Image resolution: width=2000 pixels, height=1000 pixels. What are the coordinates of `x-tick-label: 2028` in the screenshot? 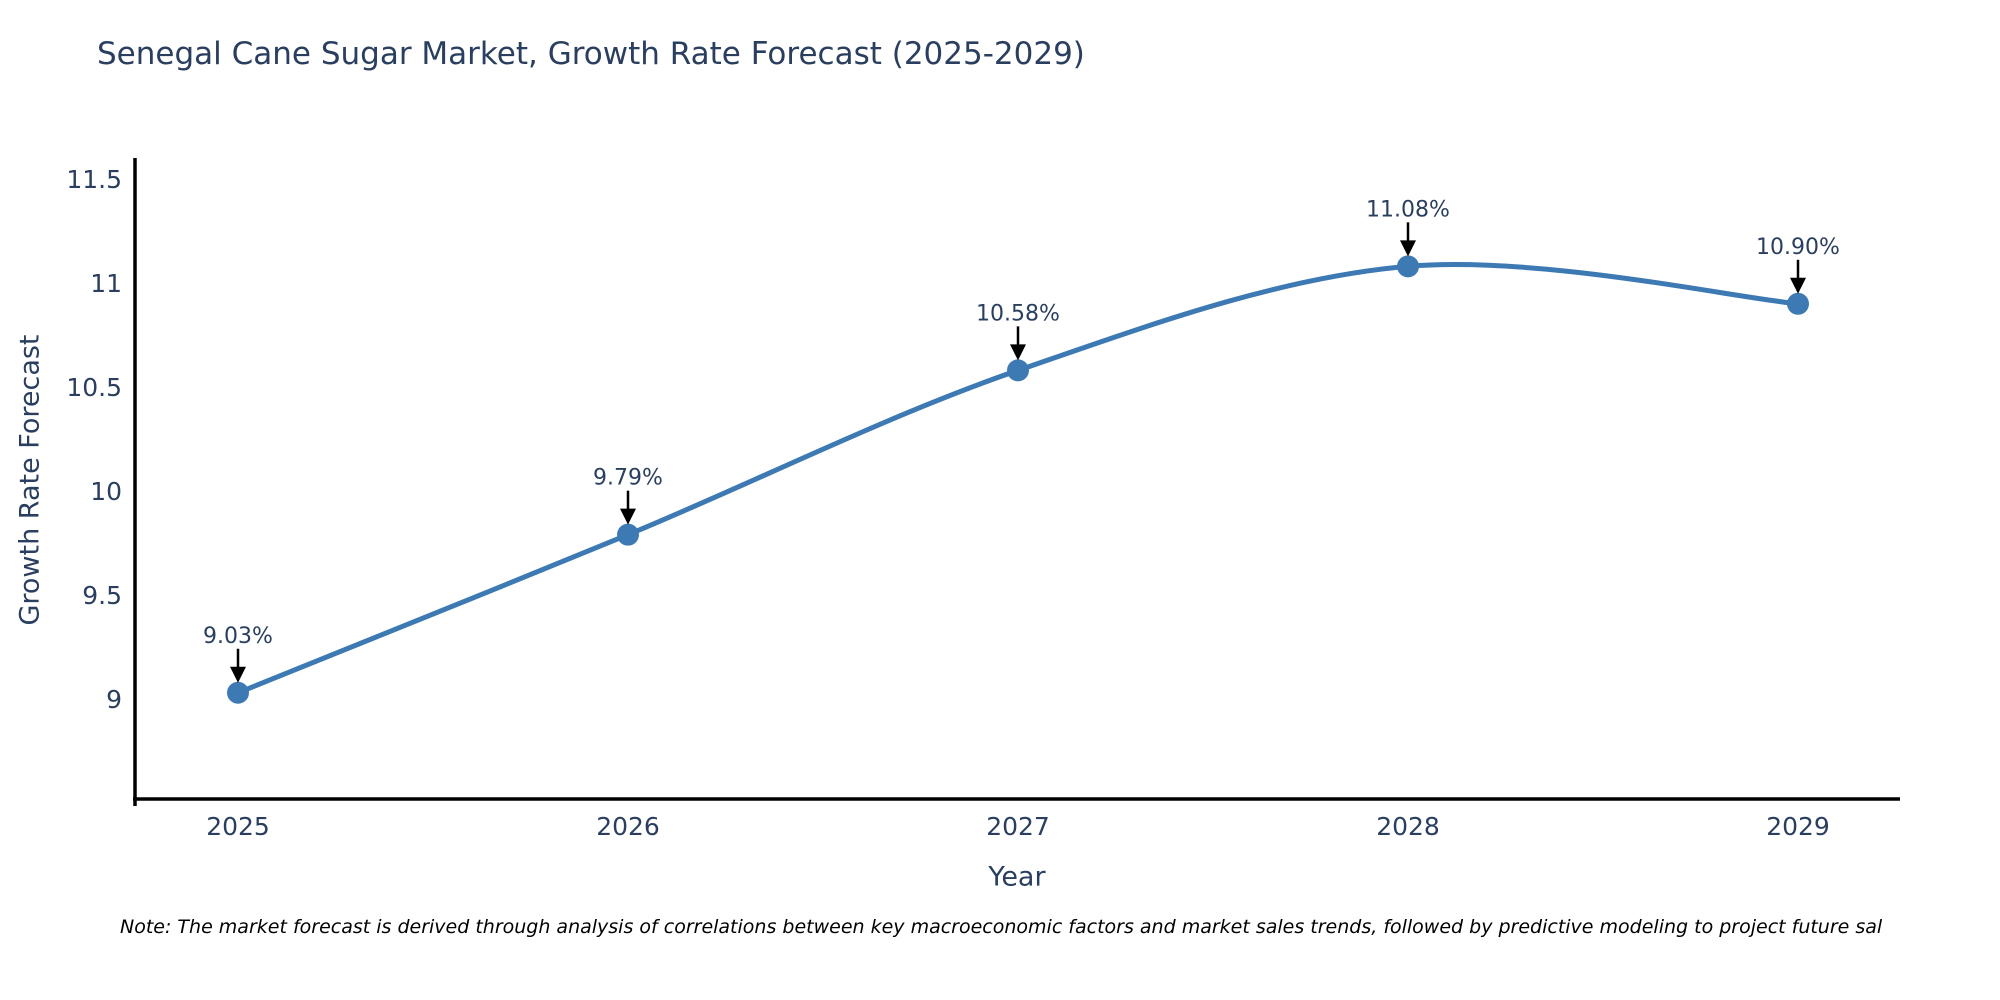 It's located at (1408, 826).